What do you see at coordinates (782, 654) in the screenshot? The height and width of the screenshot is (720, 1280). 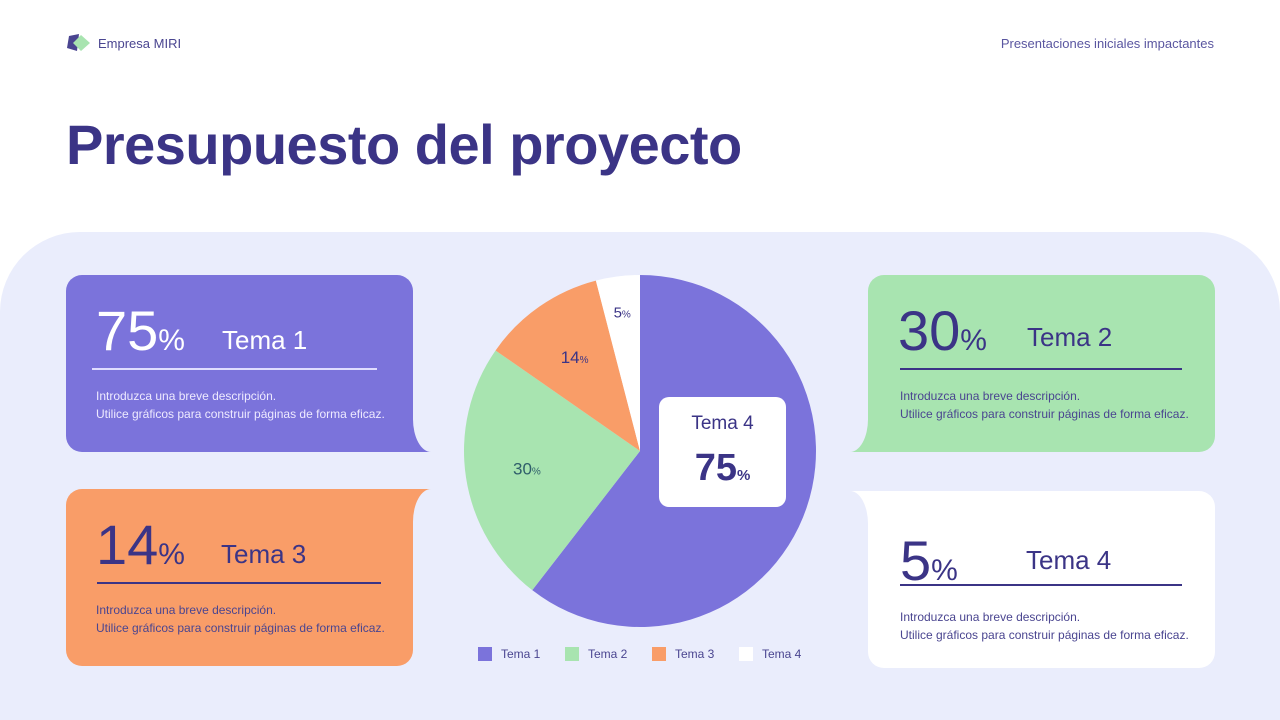 I see `legend-item: Tema 4` at bounding box center [782, 654].